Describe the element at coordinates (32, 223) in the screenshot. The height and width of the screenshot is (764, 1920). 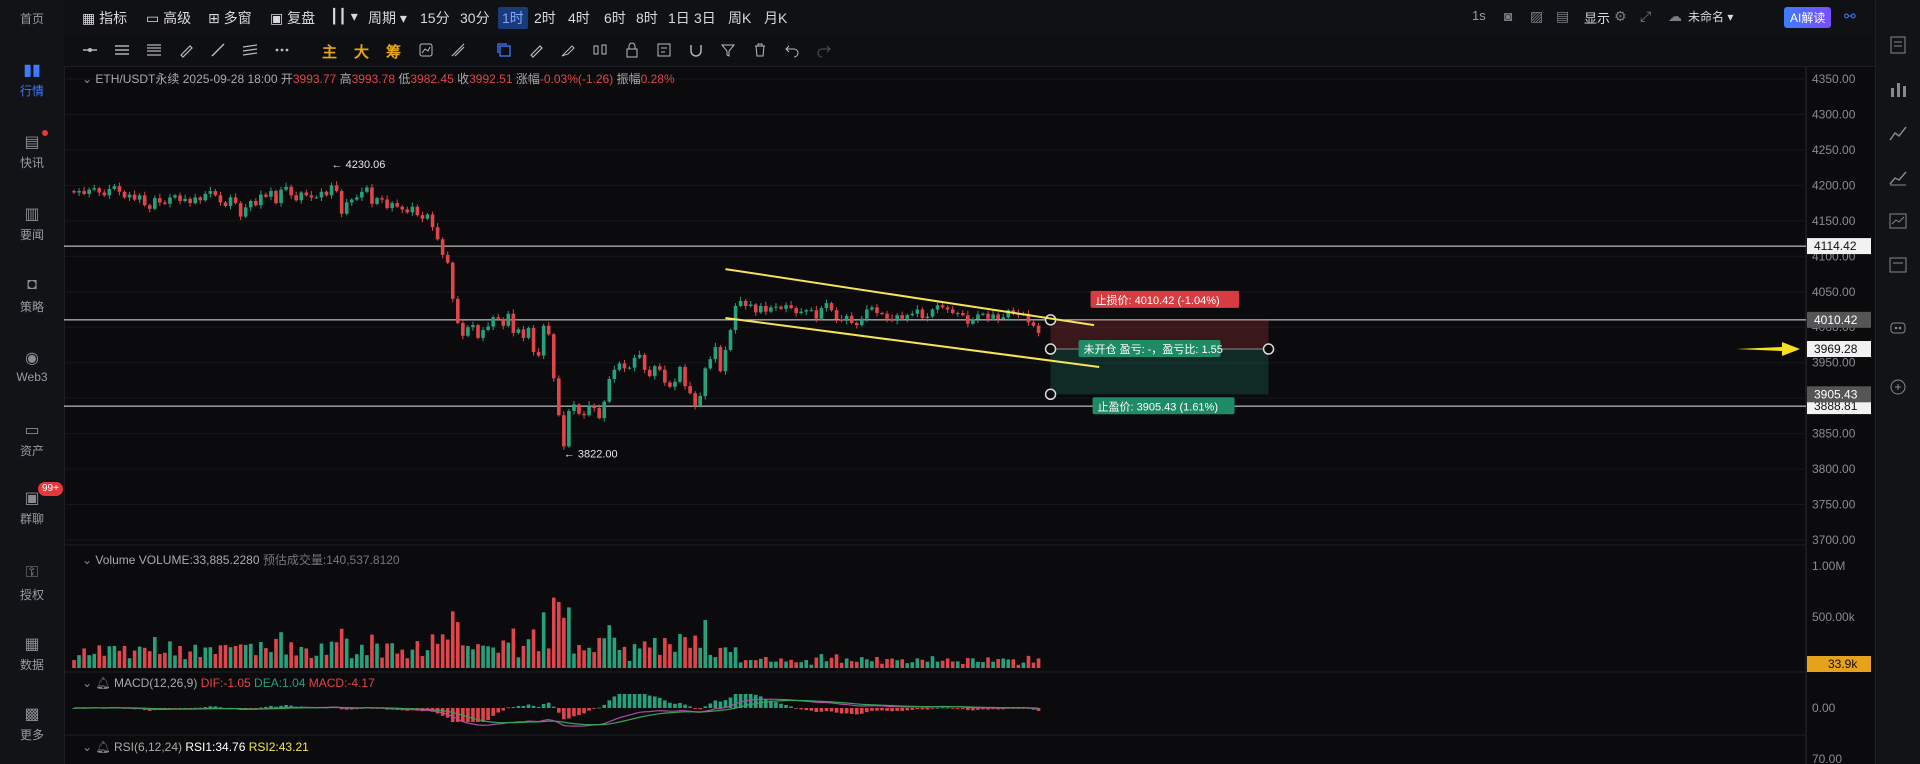
I see `nav-item-4: ▥ 要闻` at that location.